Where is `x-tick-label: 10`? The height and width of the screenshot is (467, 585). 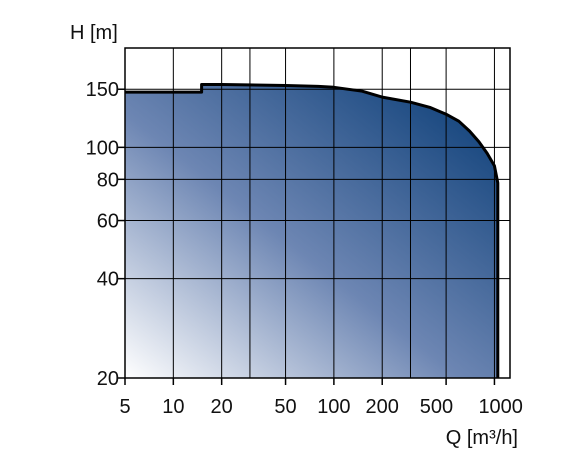 x-tick-label: 10 is located at coordinates (173, 407).